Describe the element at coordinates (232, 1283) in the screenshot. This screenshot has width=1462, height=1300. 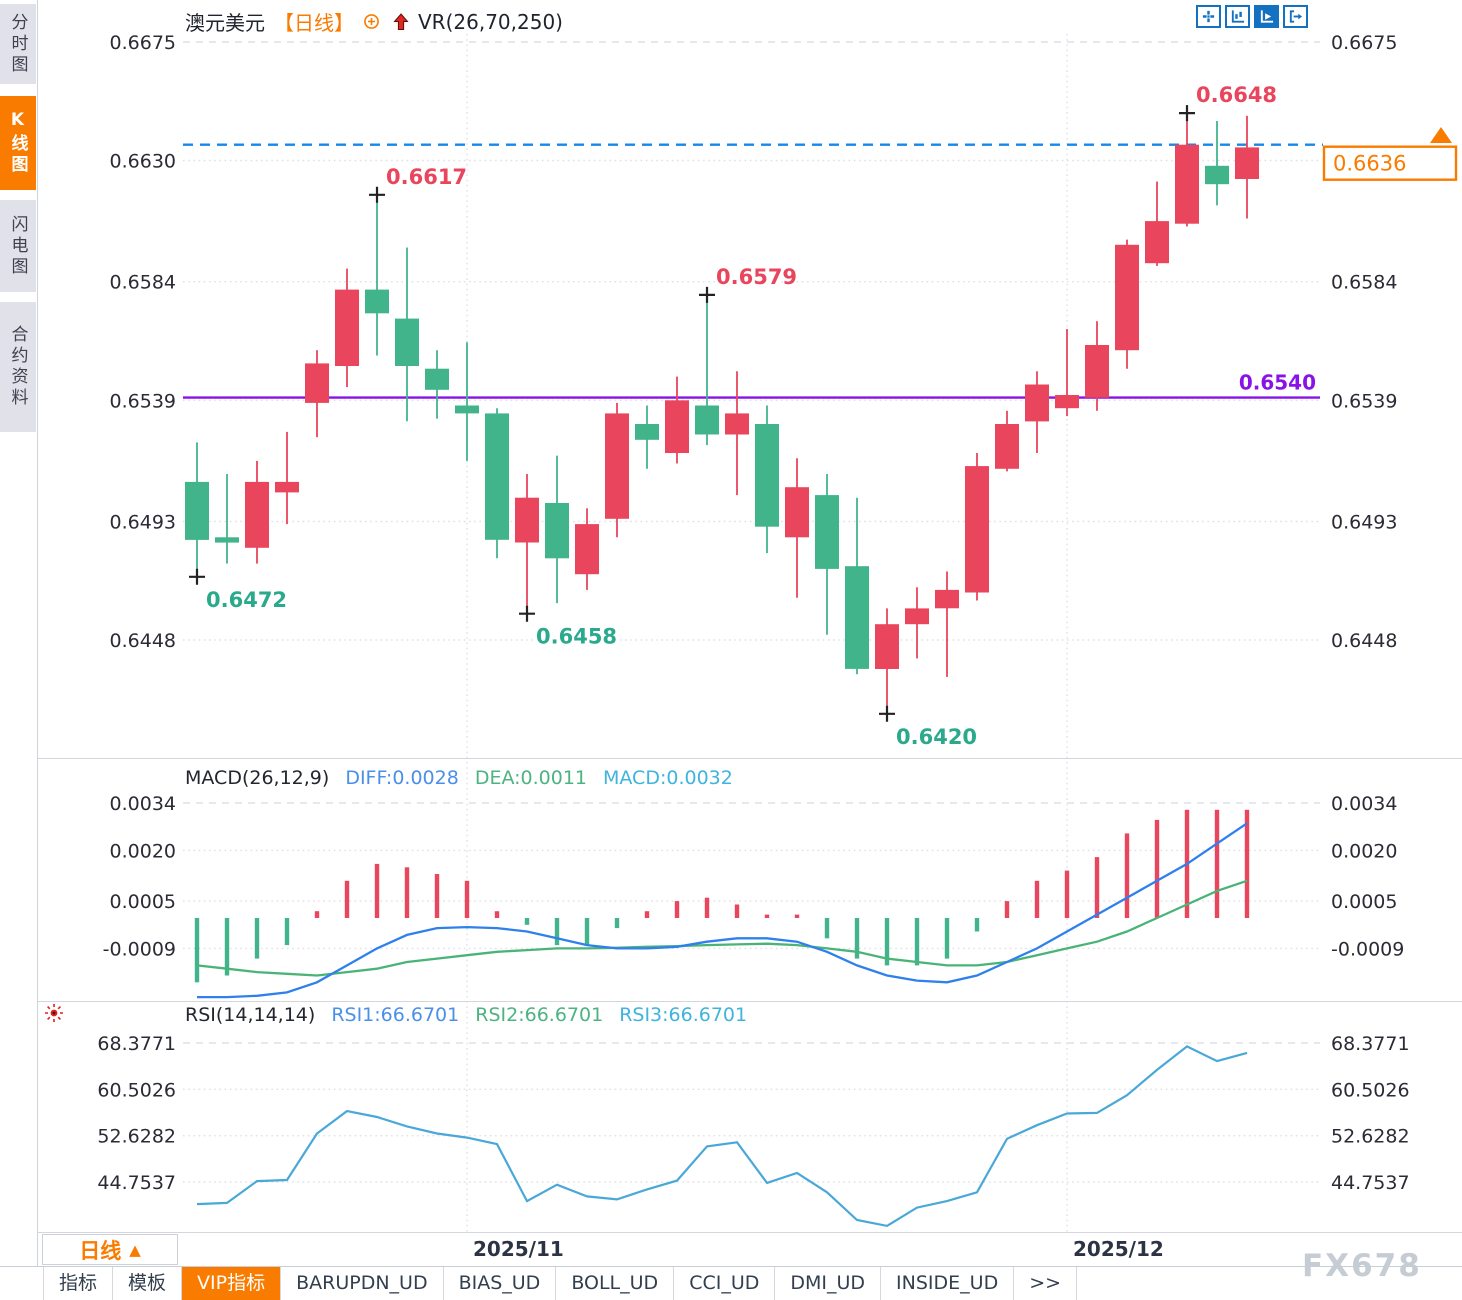
I see `tab-VIP指标: VIP指标` at that location.